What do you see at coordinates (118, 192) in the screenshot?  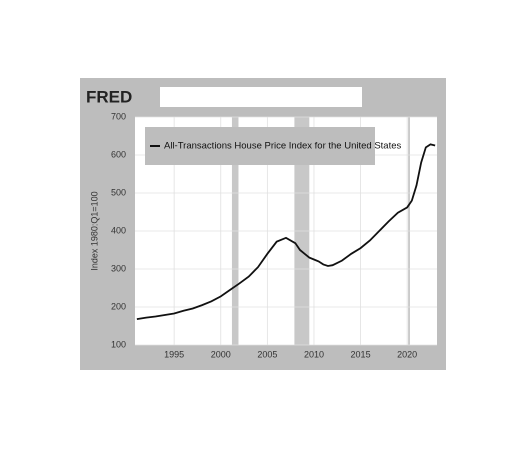 I see `y-tick-label: 500` at bounding box center [118, 192].